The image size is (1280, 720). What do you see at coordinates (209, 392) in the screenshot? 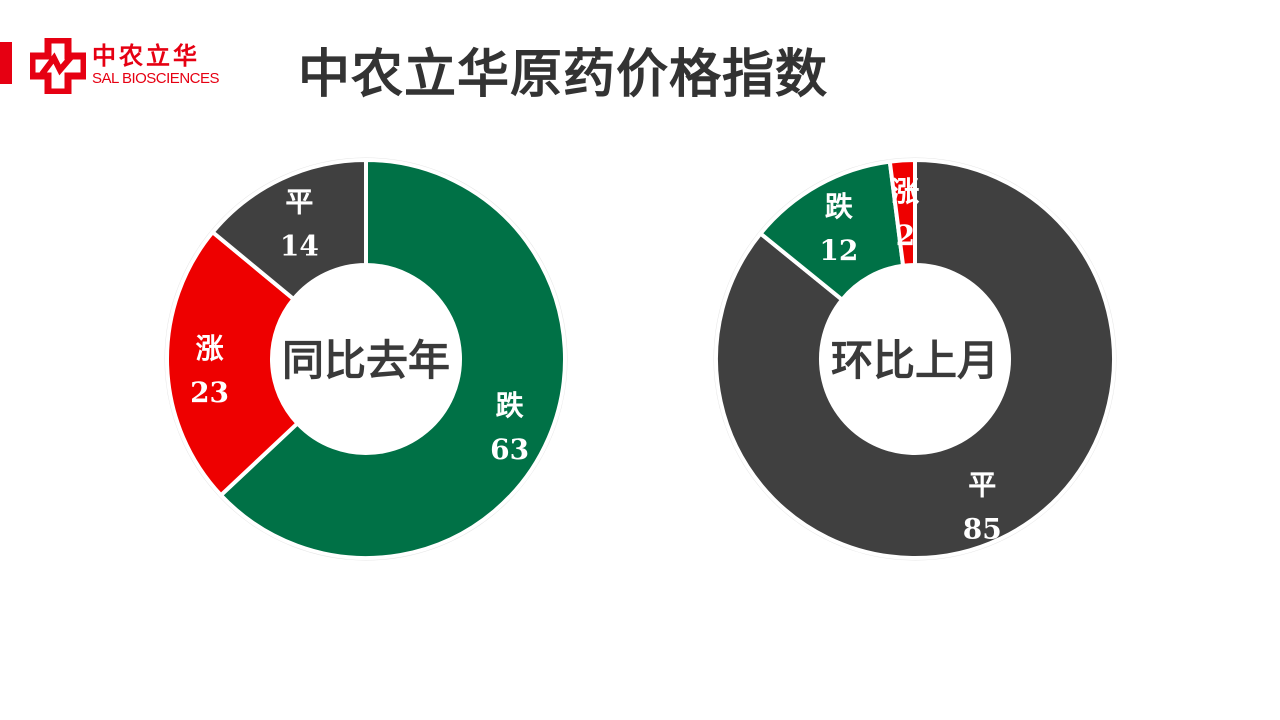
I see `slice-value: 23` at bounding box center [209, 392].